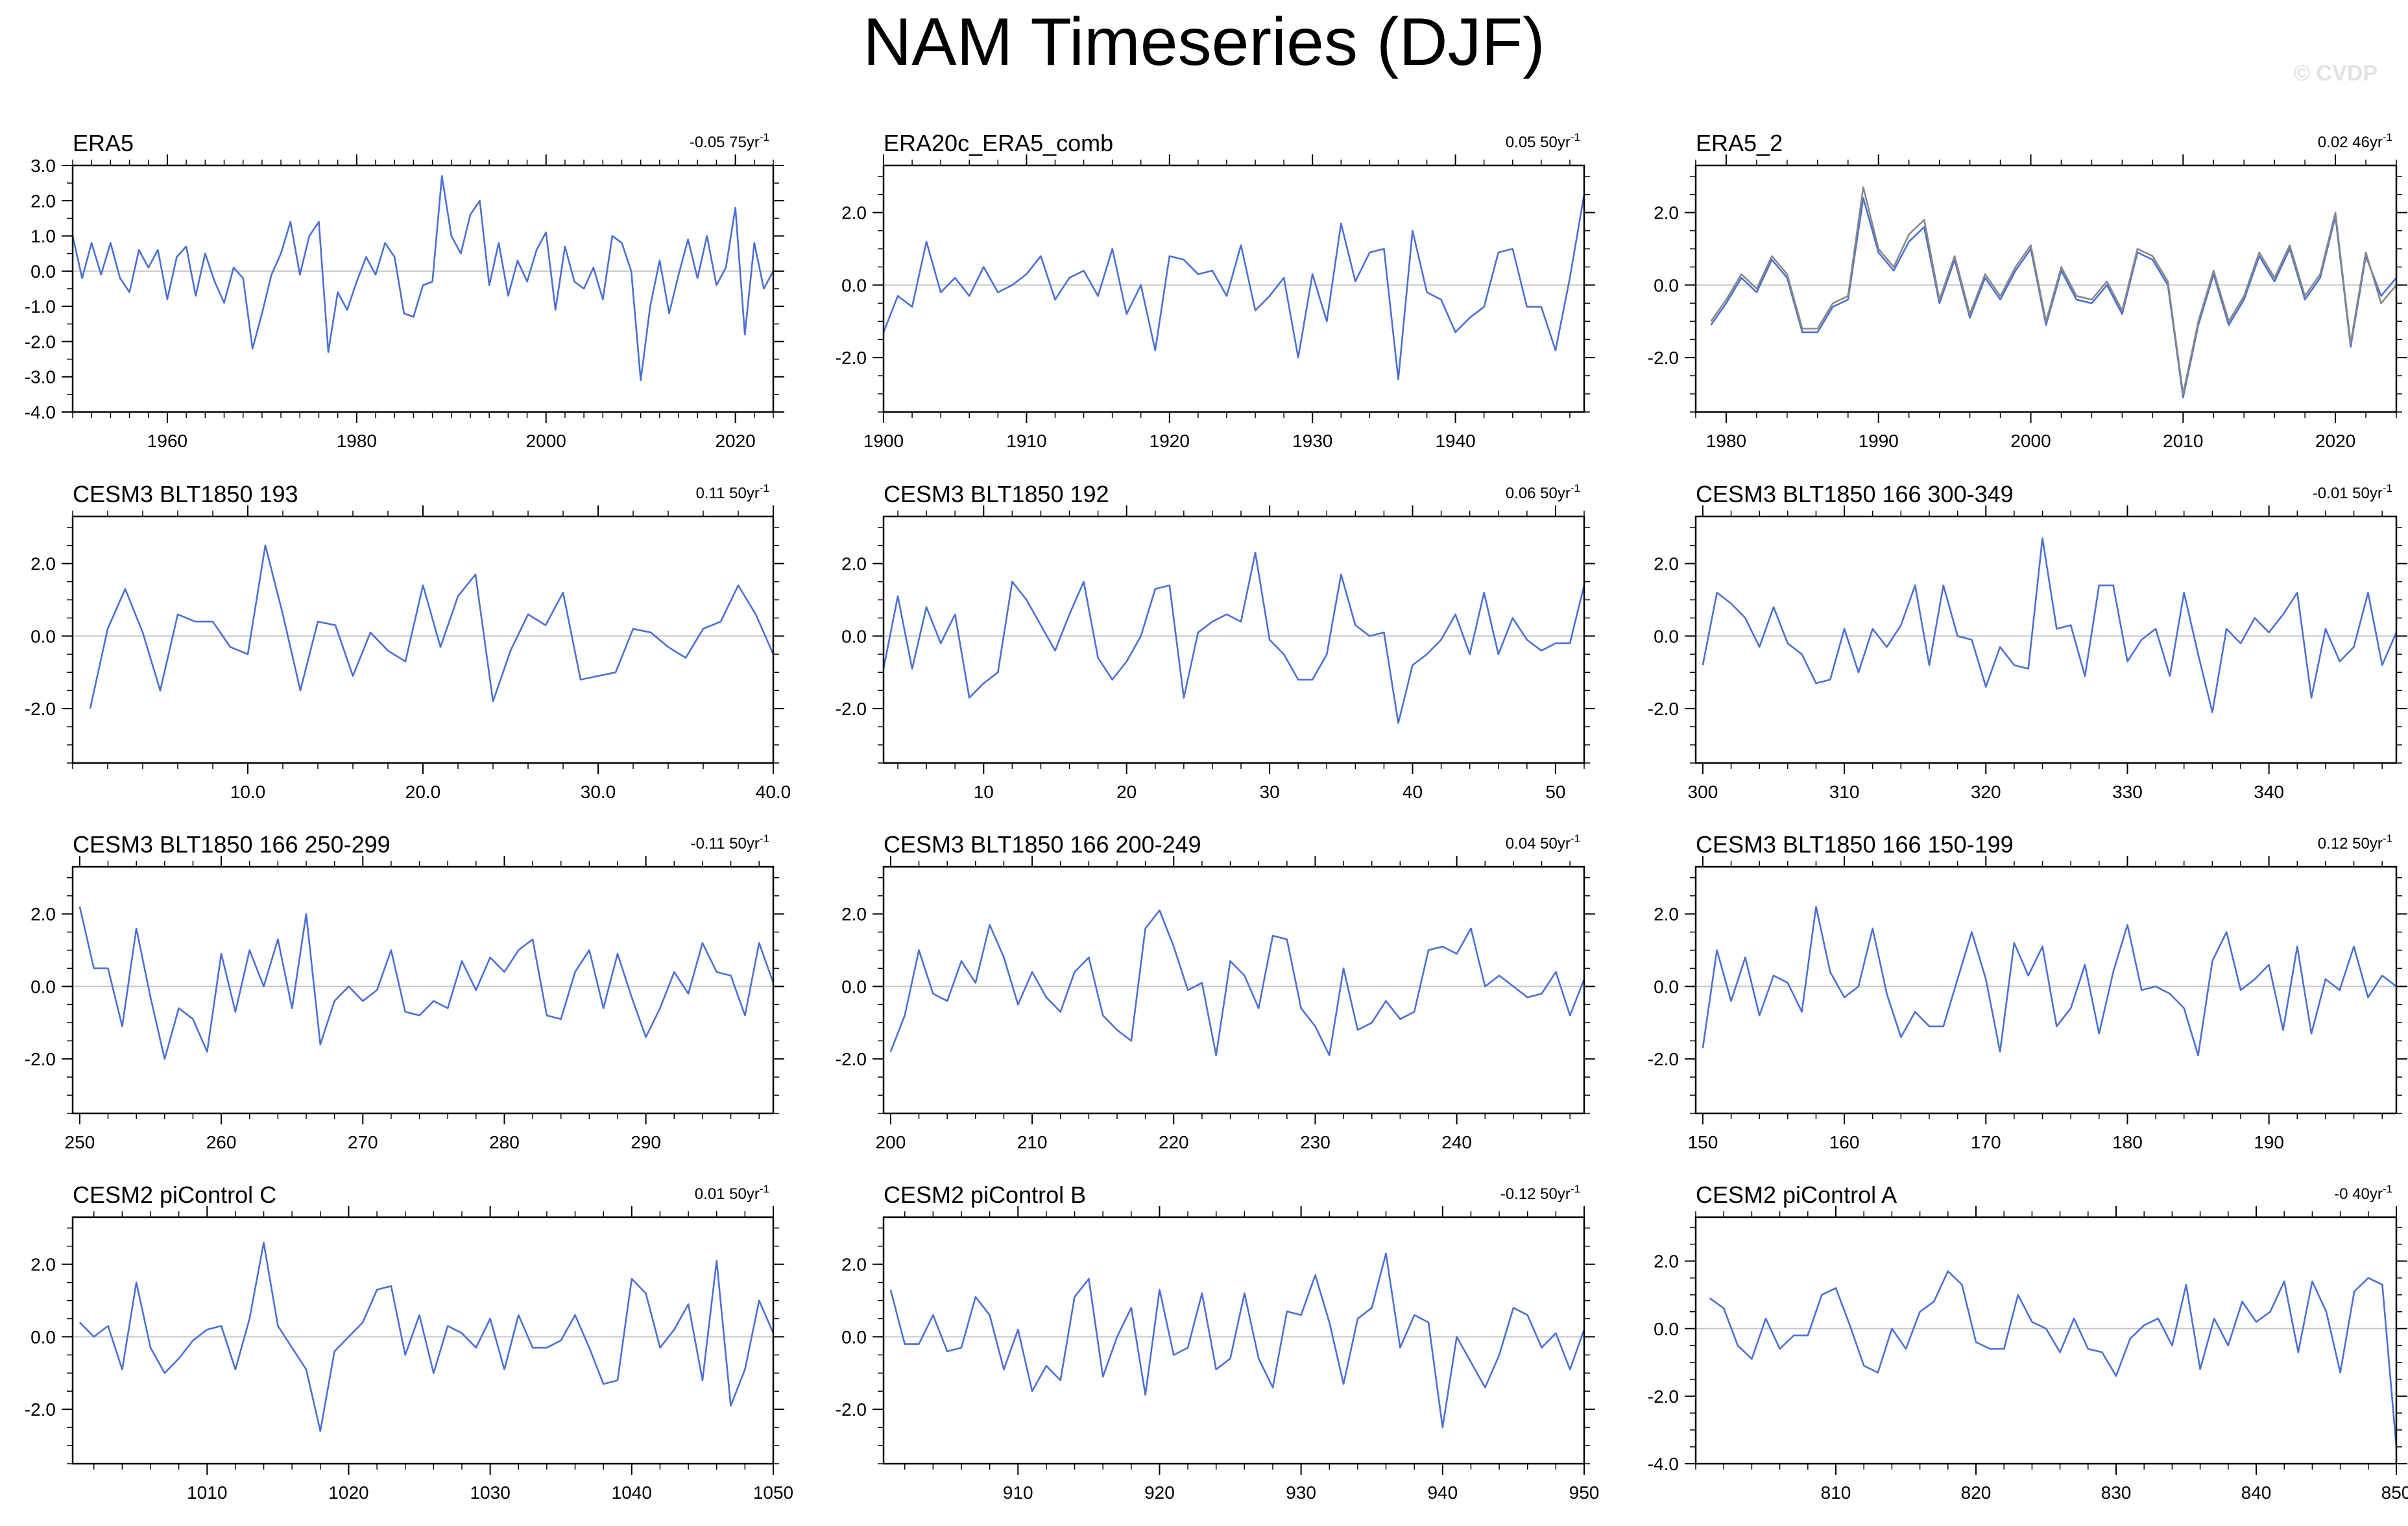 Image resolution: width=2408 pixels, height=1526 pixels. What do you see at coordinates (883, 441) in the screenshot?
I see `x-tick-label: 1900` at bounding box center [883, 441].